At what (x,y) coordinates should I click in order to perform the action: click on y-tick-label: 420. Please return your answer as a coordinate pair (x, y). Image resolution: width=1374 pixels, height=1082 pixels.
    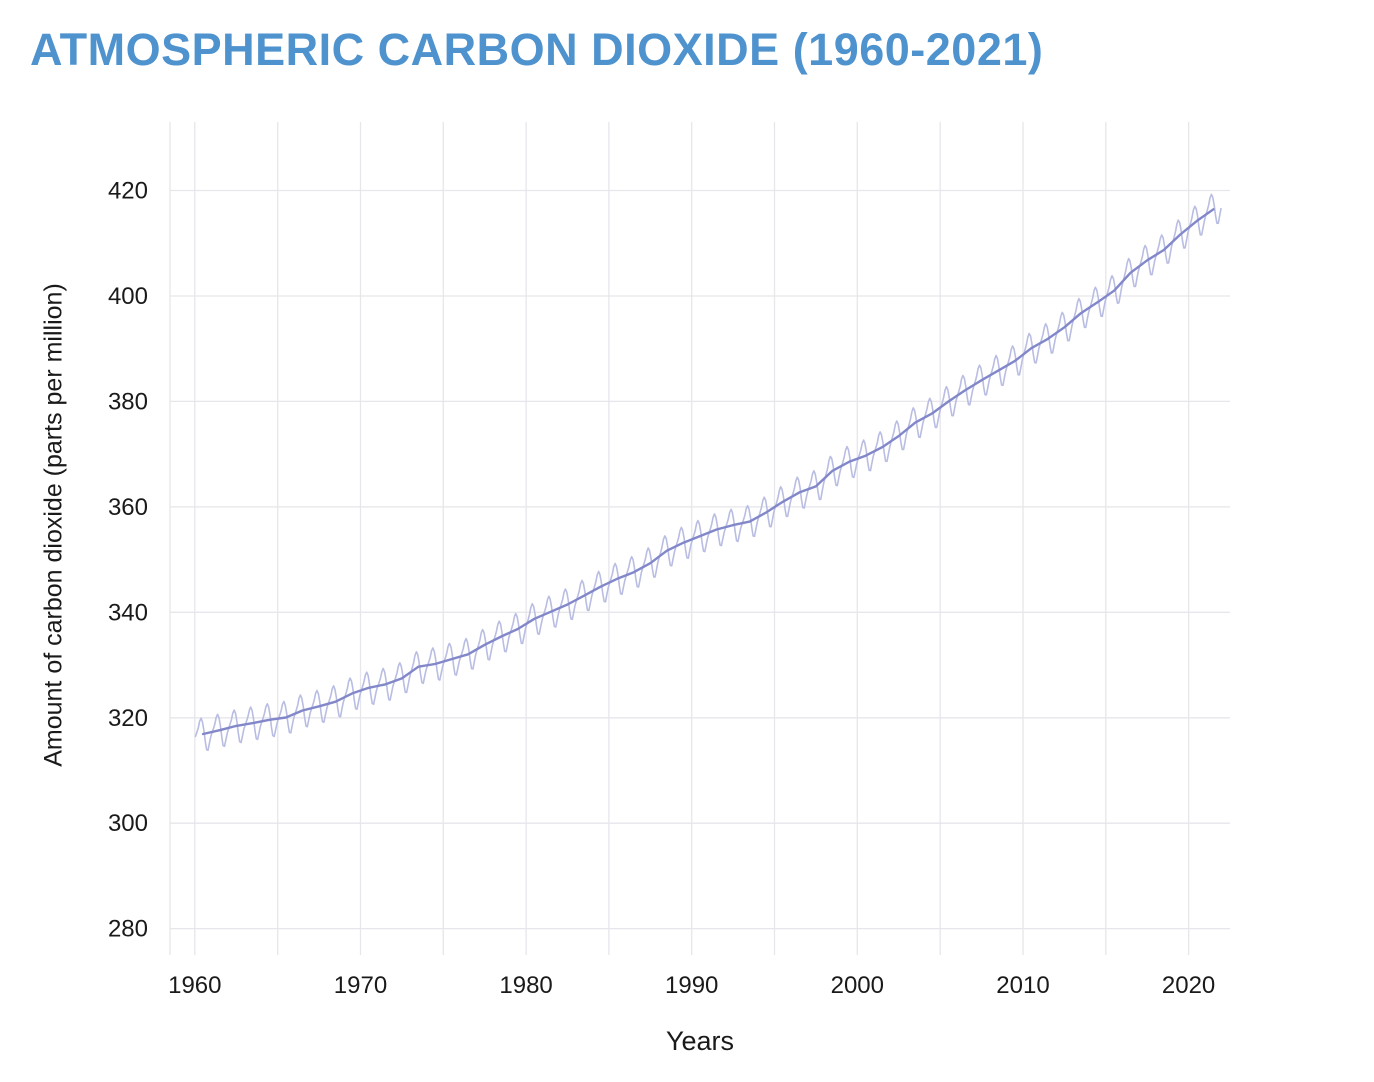
    Looking at the image, I should click on (128, 191).